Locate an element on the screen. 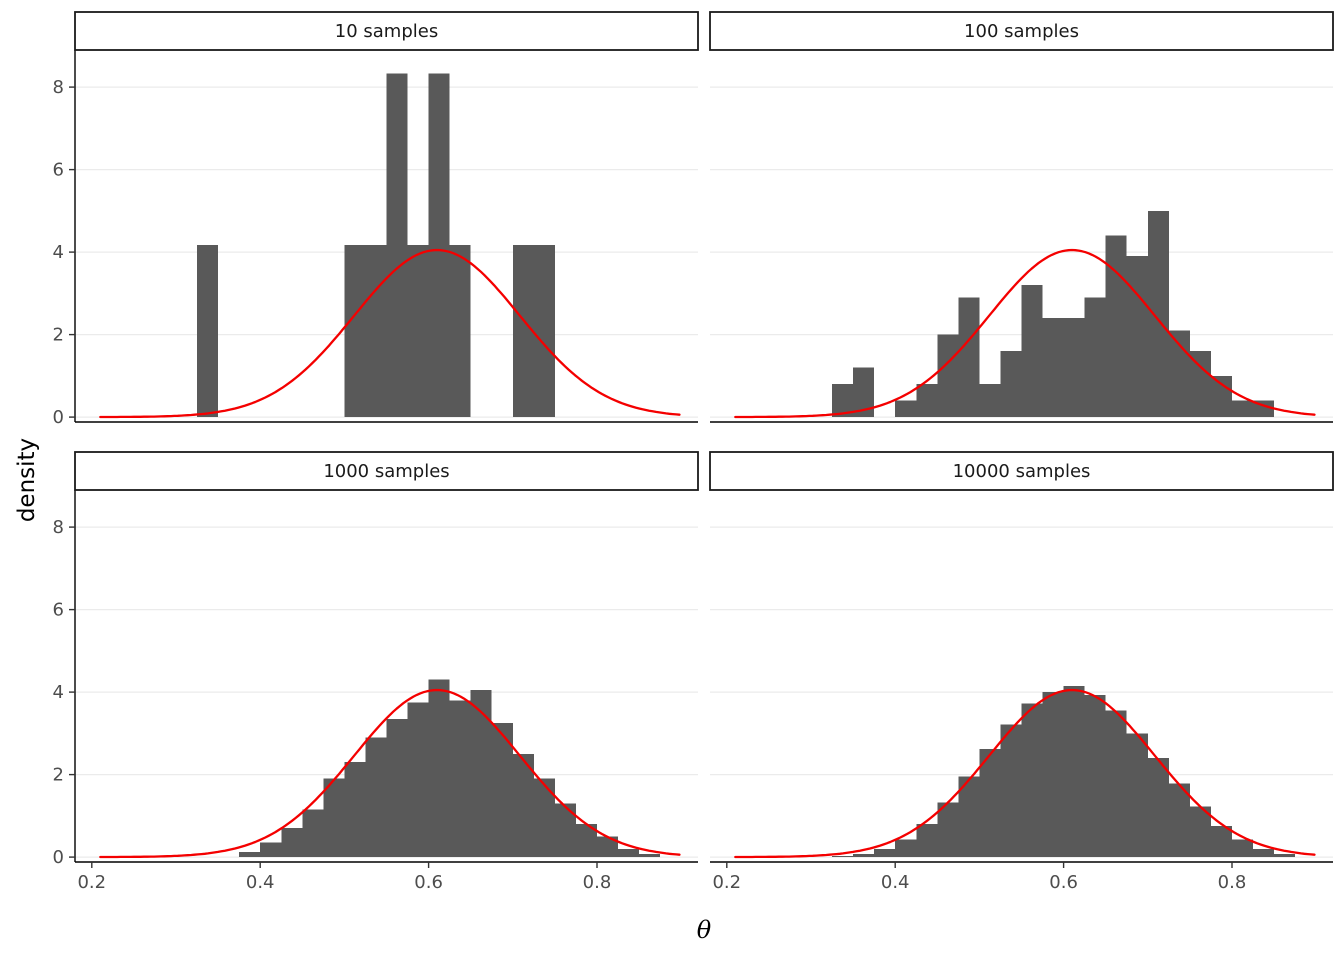 This screenshot has width=1344, height=960. facet-strip-label: 10 samples is located at coordinates (386, 31).